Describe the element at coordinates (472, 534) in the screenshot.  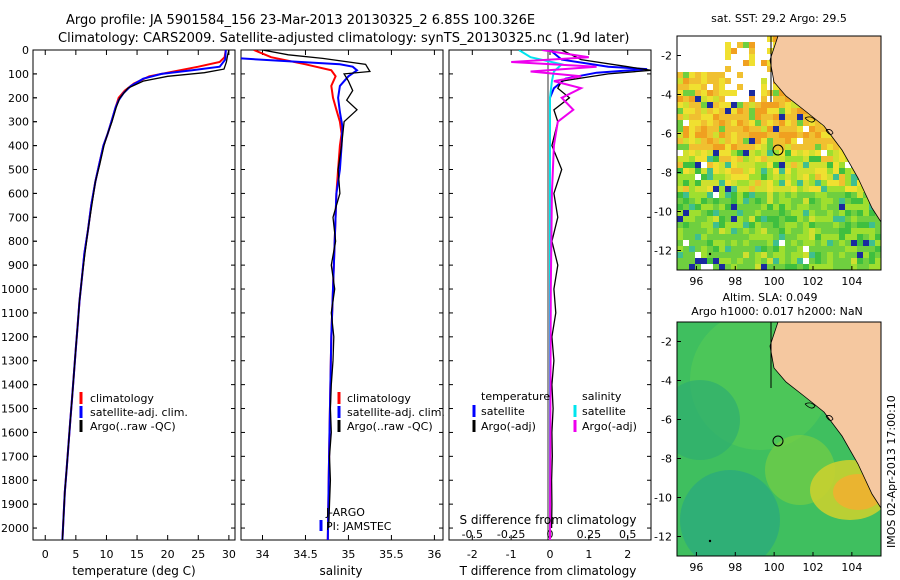
I see `x-tick-label-top: -0.5` at that location.